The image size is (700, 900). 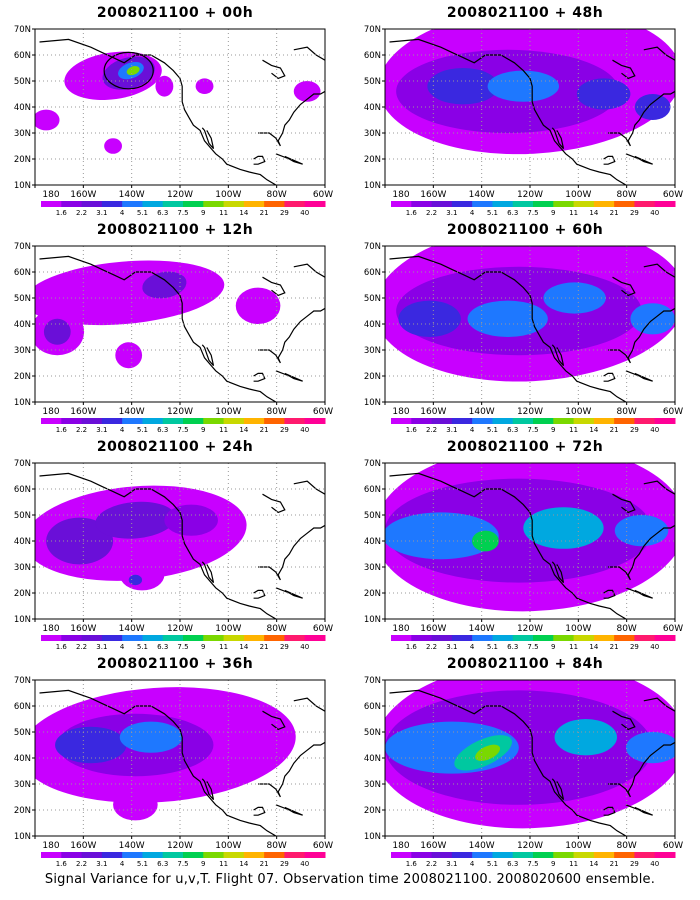 What do you see at coordinates (165, 754) in the screenshot?
I see `shaded-variance` at bounding box center [165, 754].